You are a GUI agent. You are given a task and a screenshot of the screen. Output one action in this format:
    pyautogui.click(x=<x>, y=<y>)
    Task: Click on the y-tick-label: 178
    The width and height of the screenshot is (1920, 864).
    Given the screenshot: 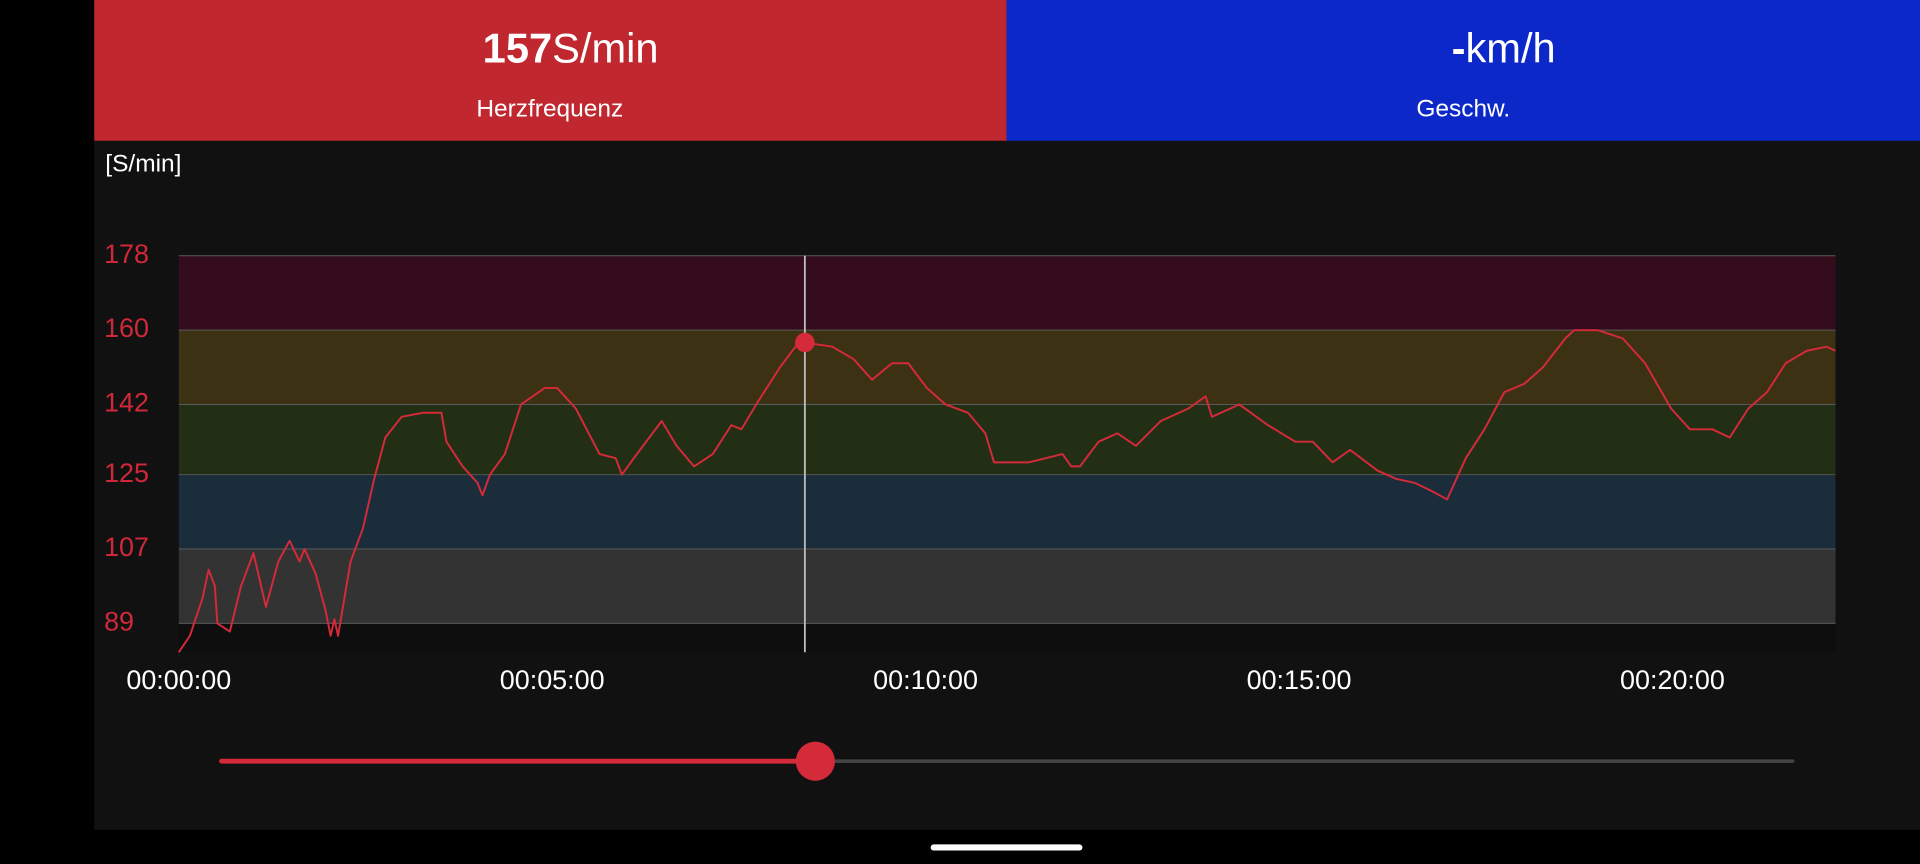 What is the action you would take?
    pyautogui.click(x=126, y=254)
    